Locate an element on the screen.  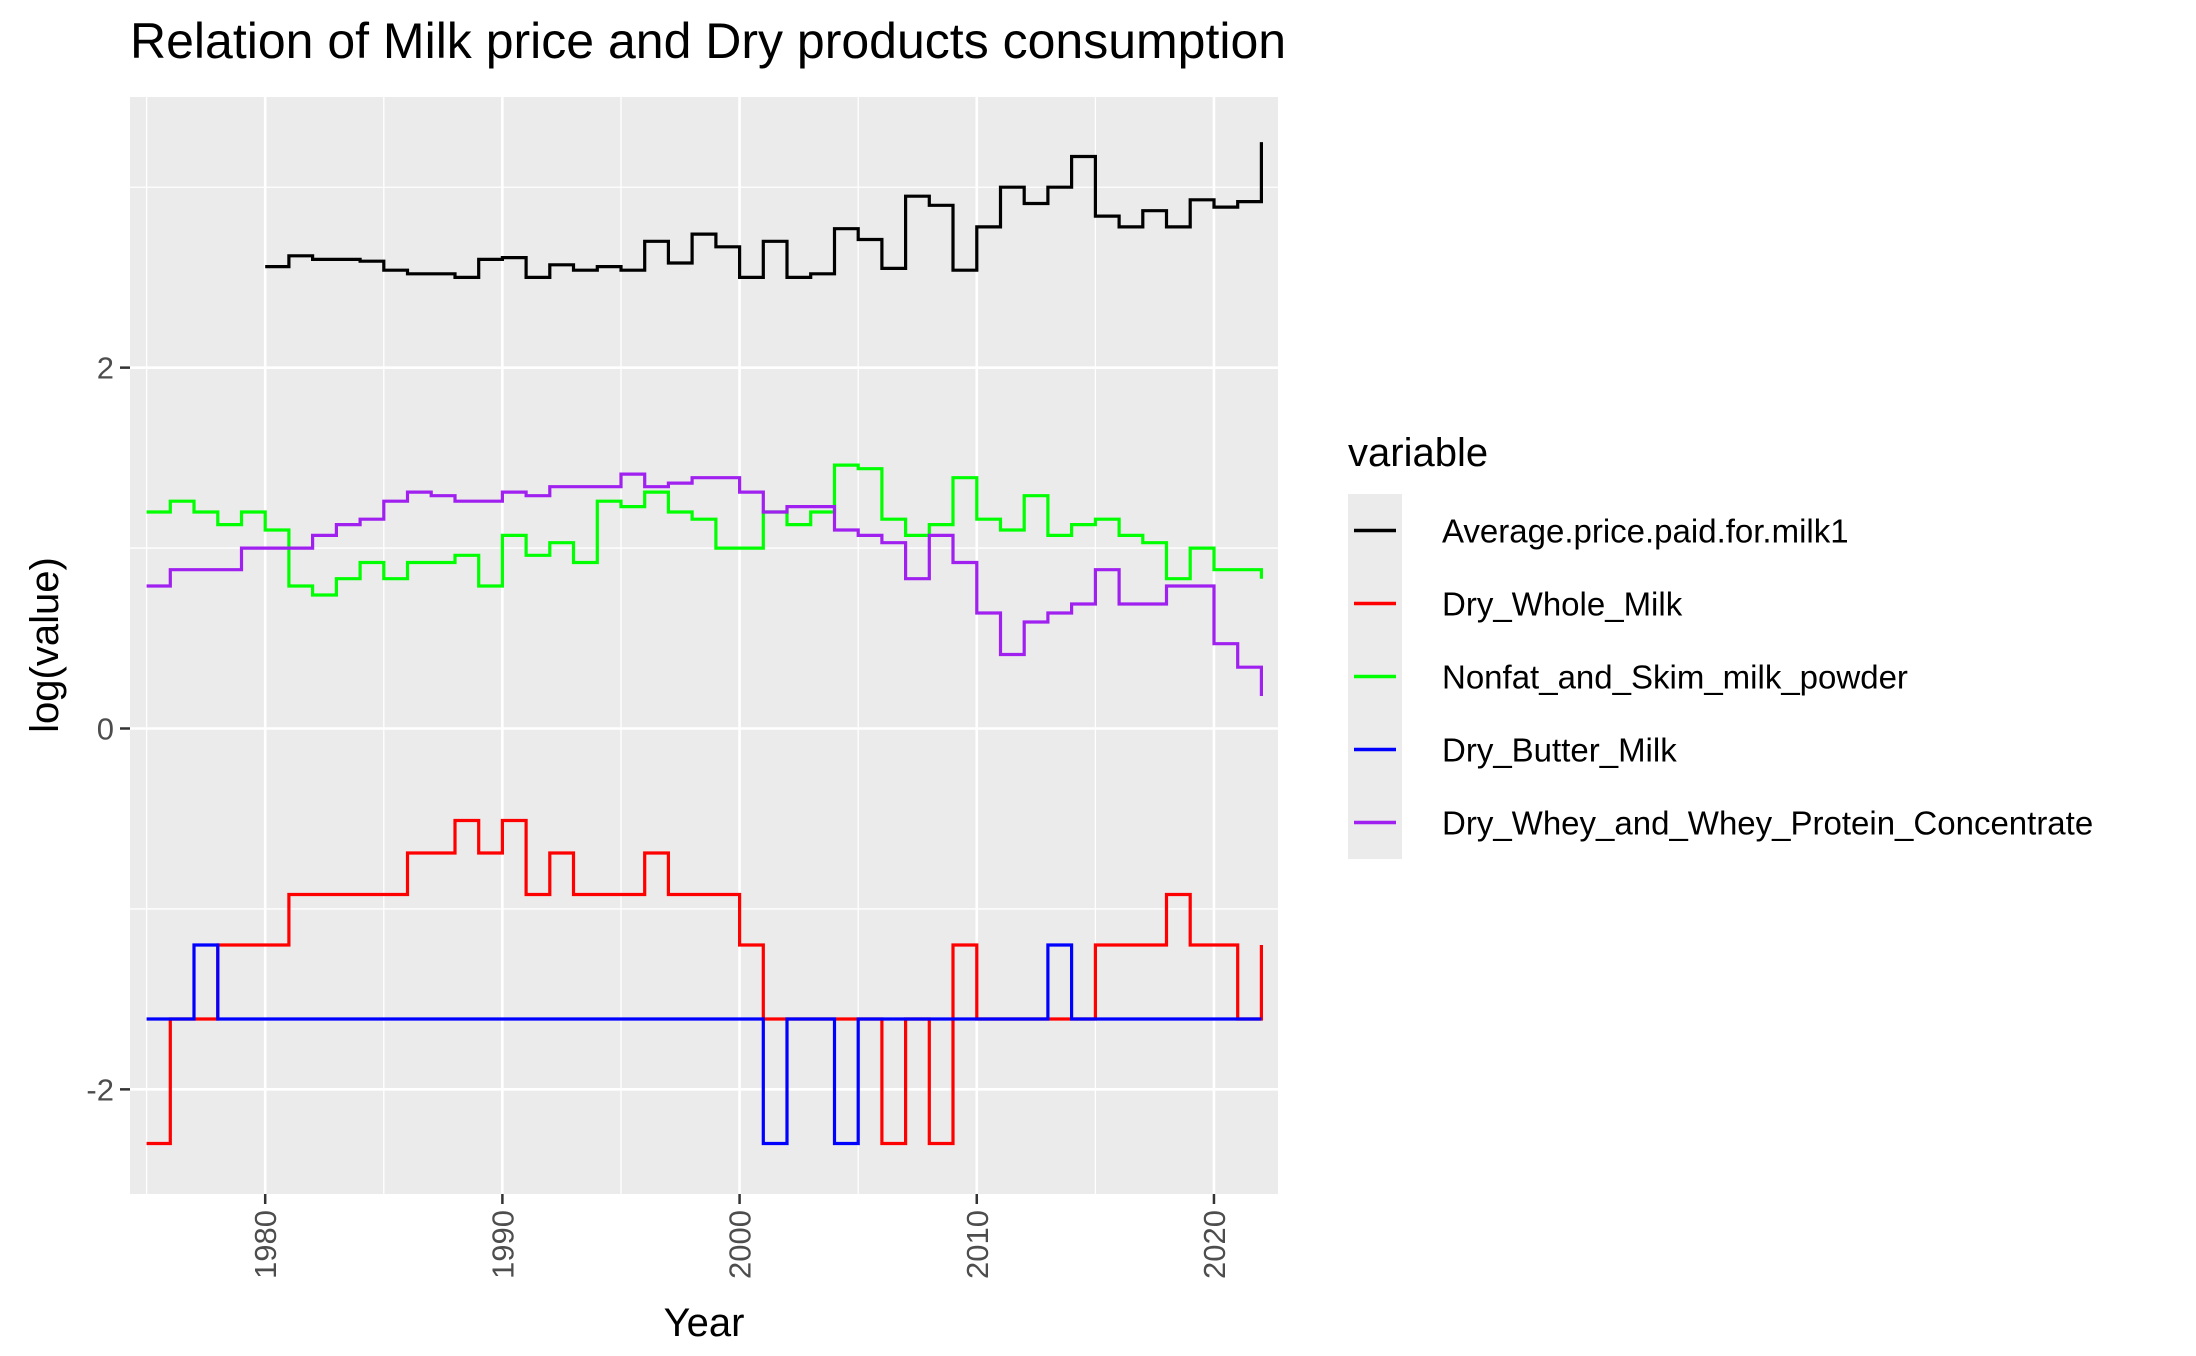
legend-label: Average.price.paid.for.milk1 is located at coordinates (1645, 531).